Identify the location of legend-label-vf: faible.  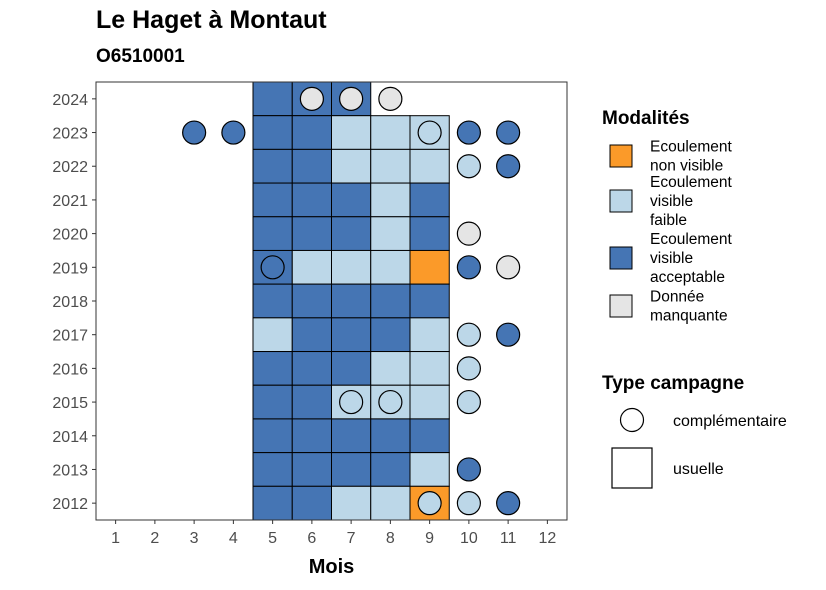
(668, 220).